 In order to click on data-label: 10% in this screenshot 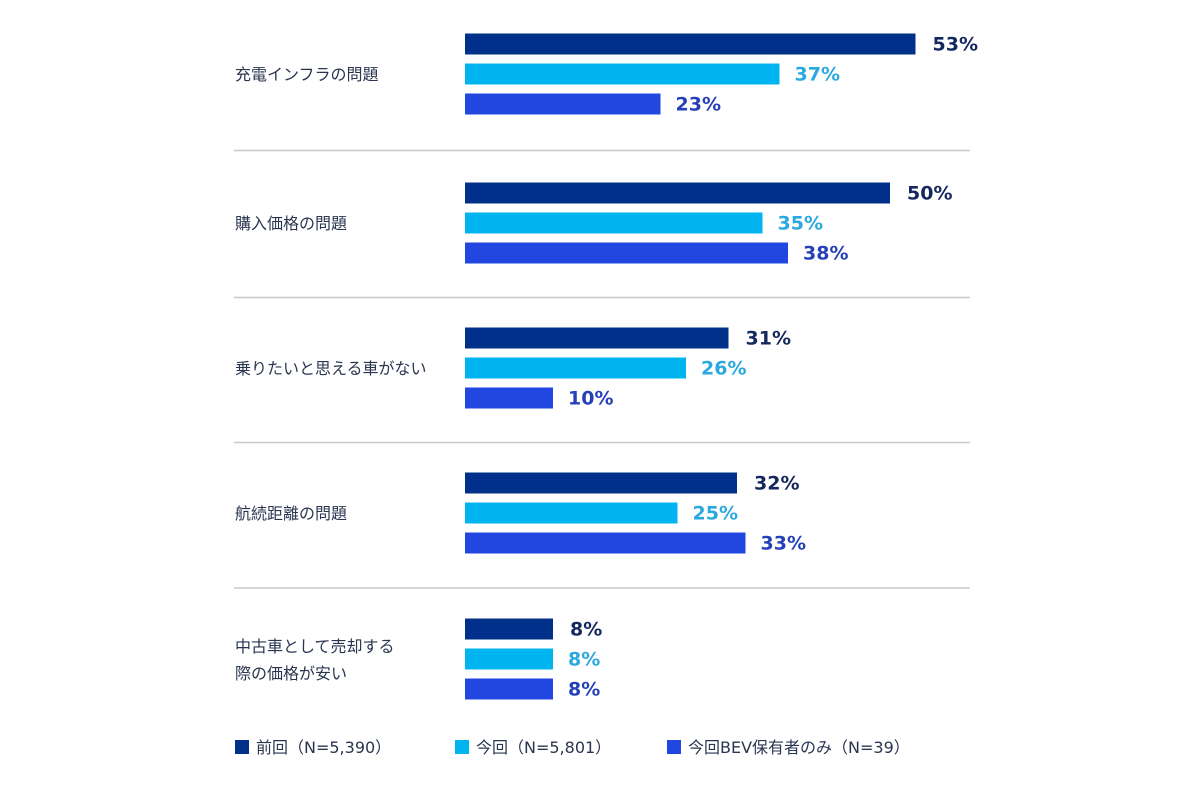, I will do `click(590, 399)`.